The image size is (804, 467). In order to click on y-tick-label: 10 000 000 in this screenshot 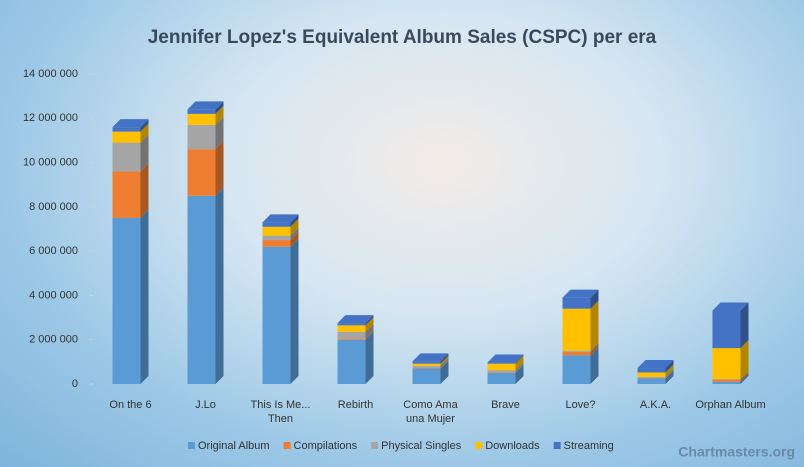, I will do `click(50, 162)`.